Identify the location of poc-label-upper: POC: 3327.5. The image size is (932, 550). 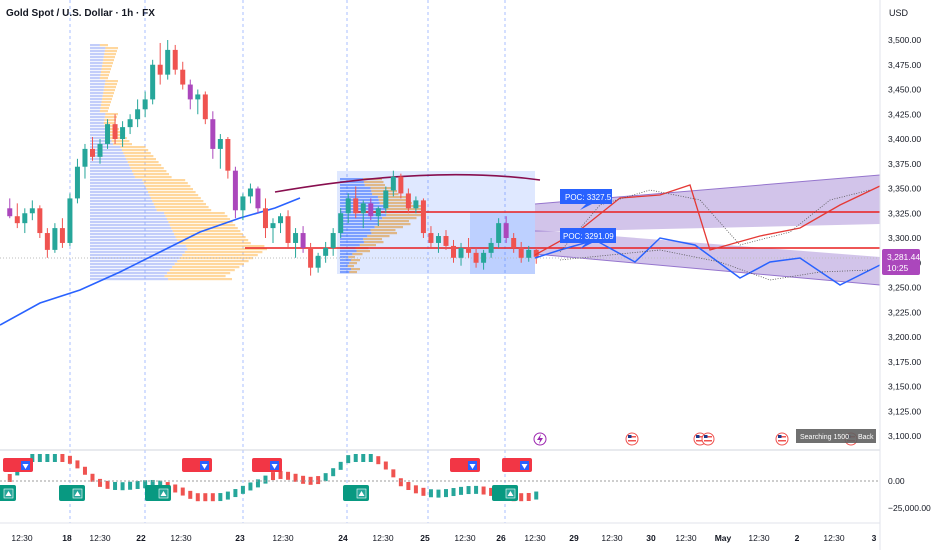
(586, 199).